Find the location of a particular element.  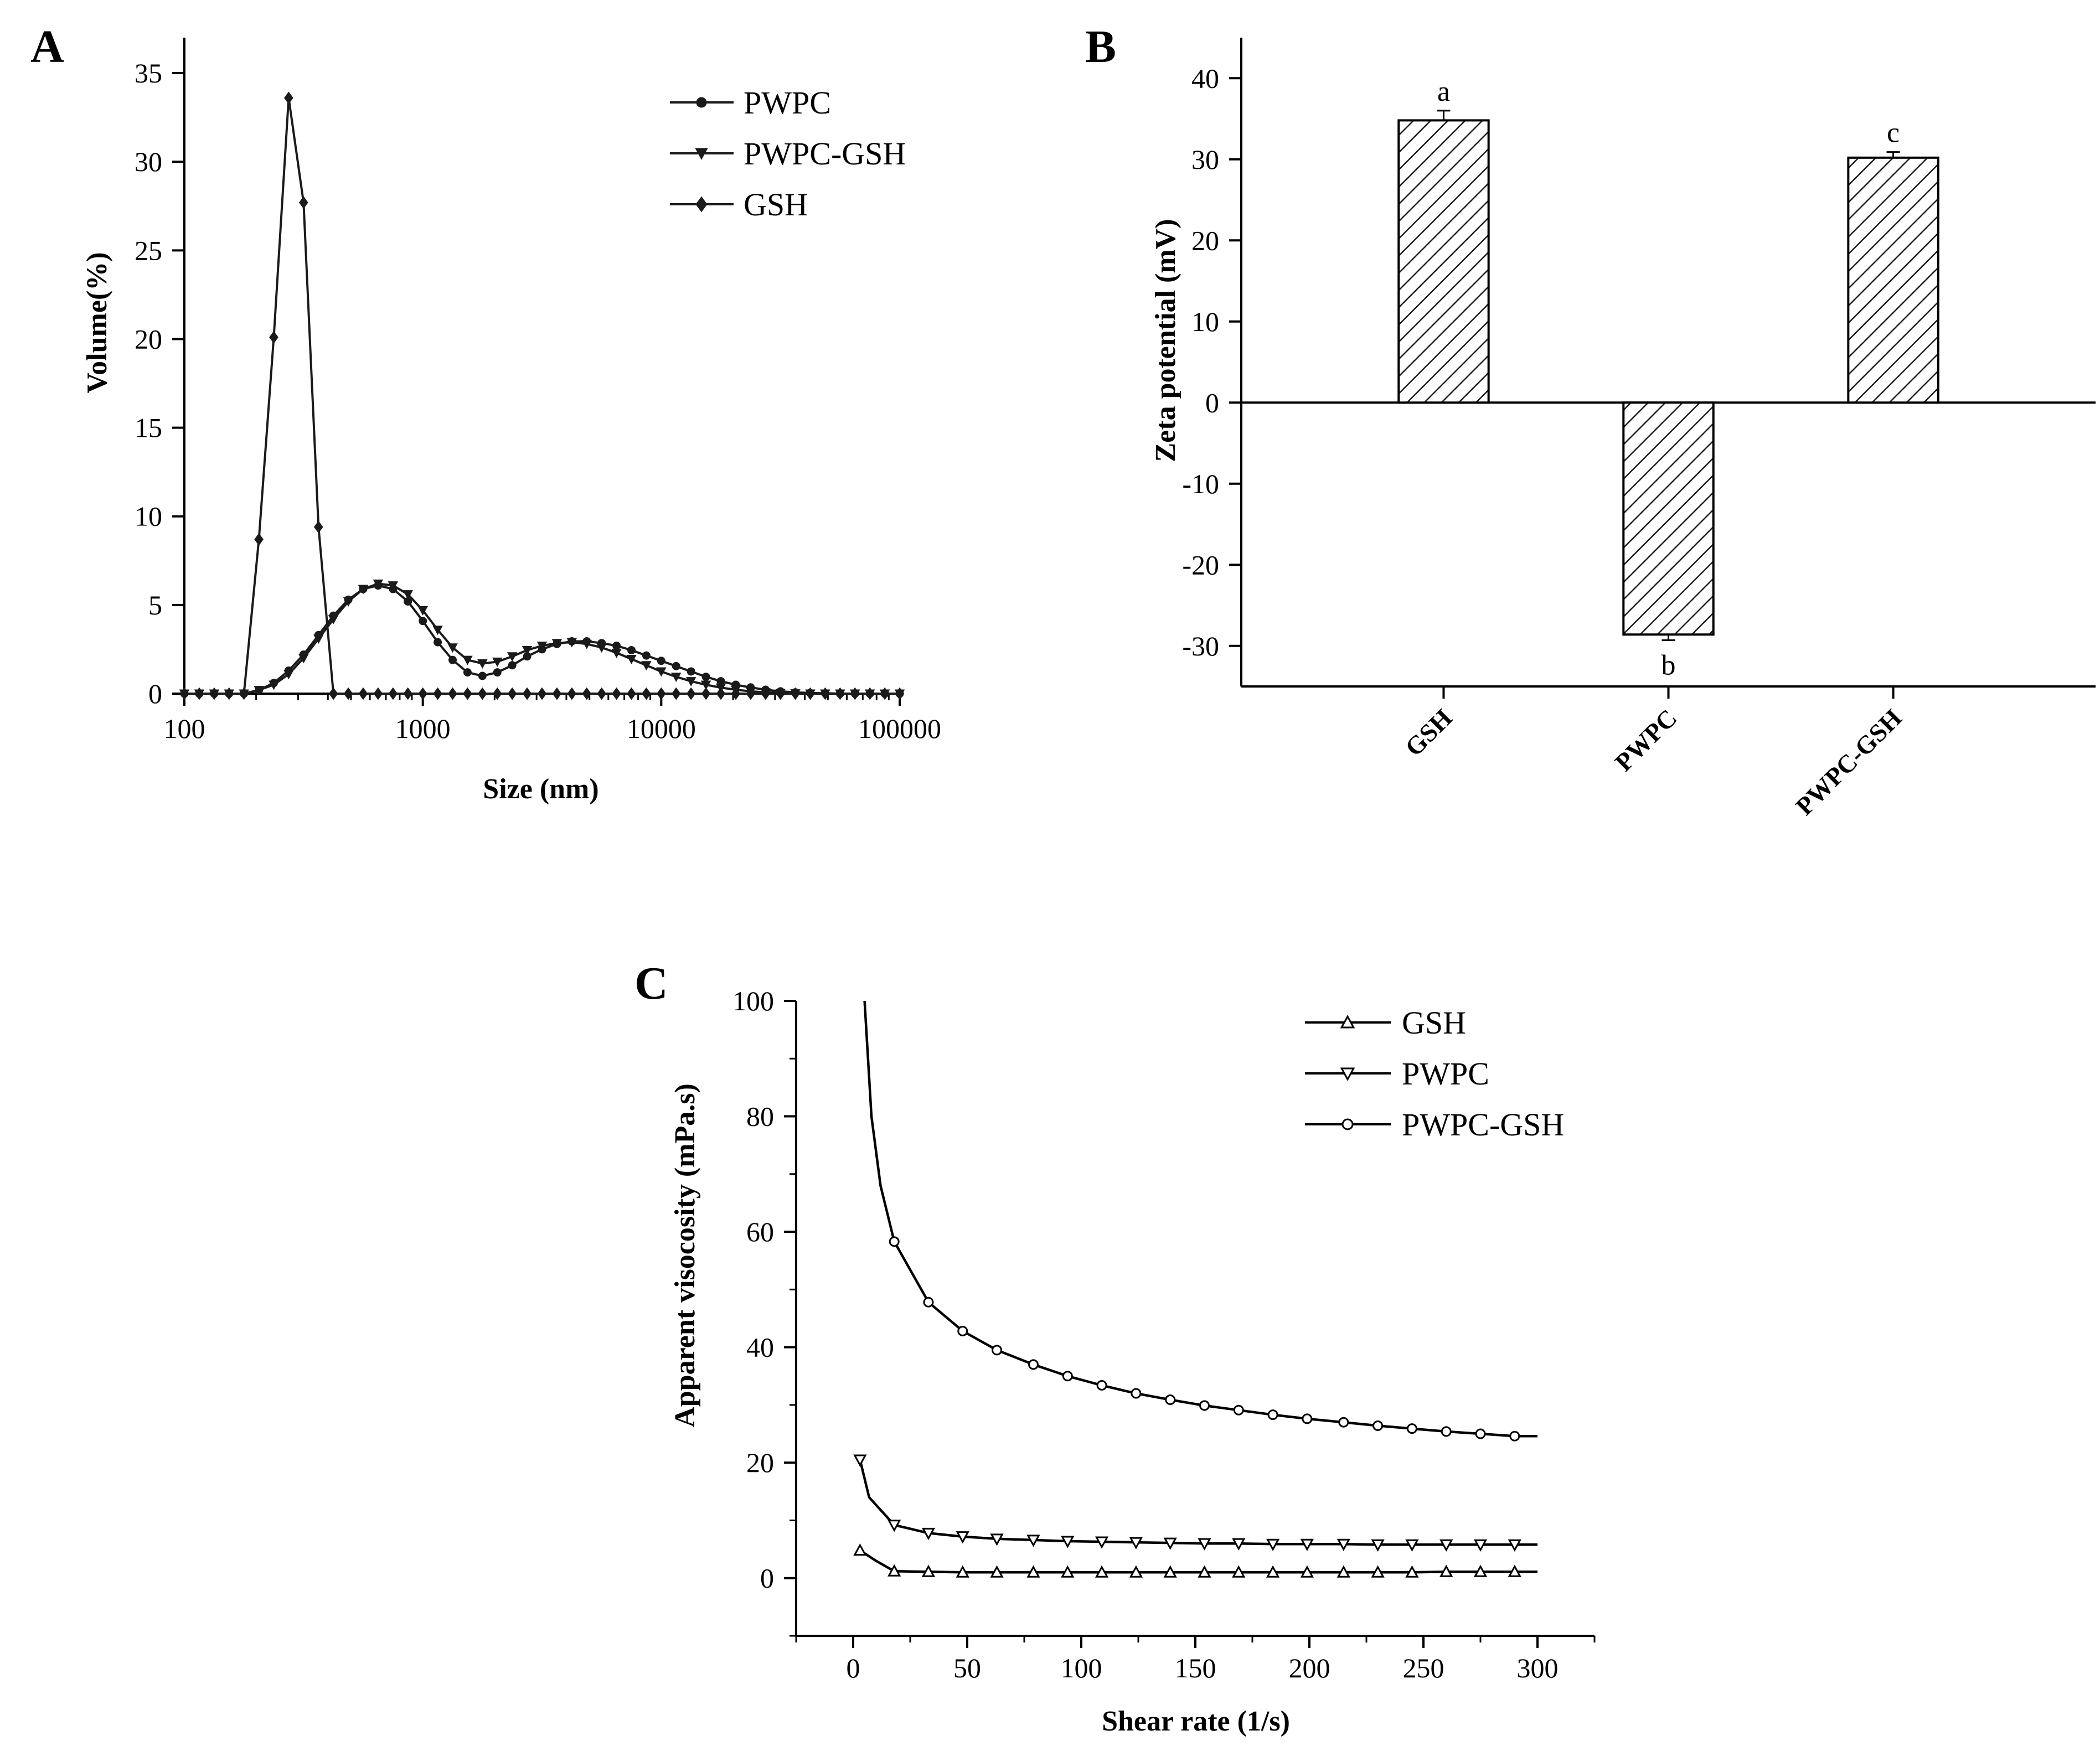

panel-a-y-tick-label: 10 is located at coordinates (148, 516).